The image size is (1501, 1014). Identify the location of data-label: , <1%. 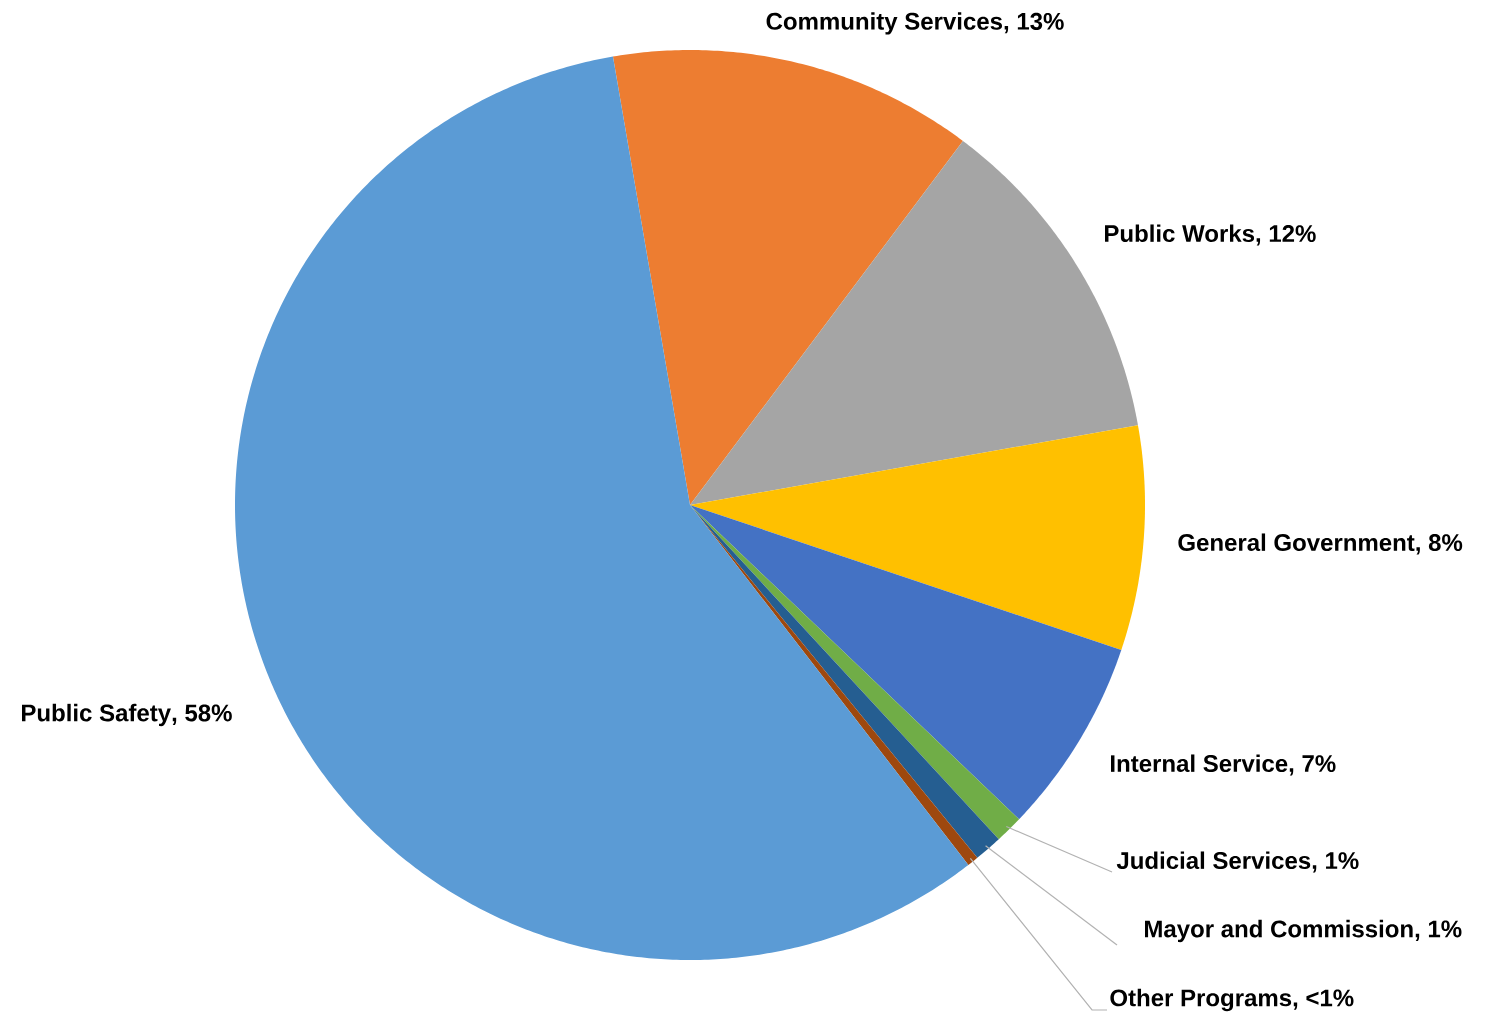
(1323, 999).